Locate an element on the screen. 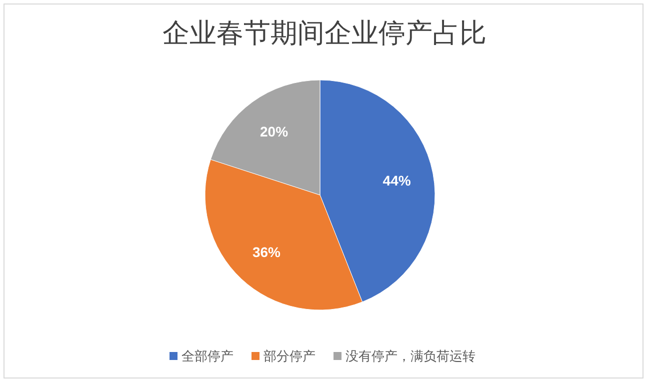 The image size is (649, 384). legend-label: 没有停产，满负荷运转 is located at coordinates (411, 356).